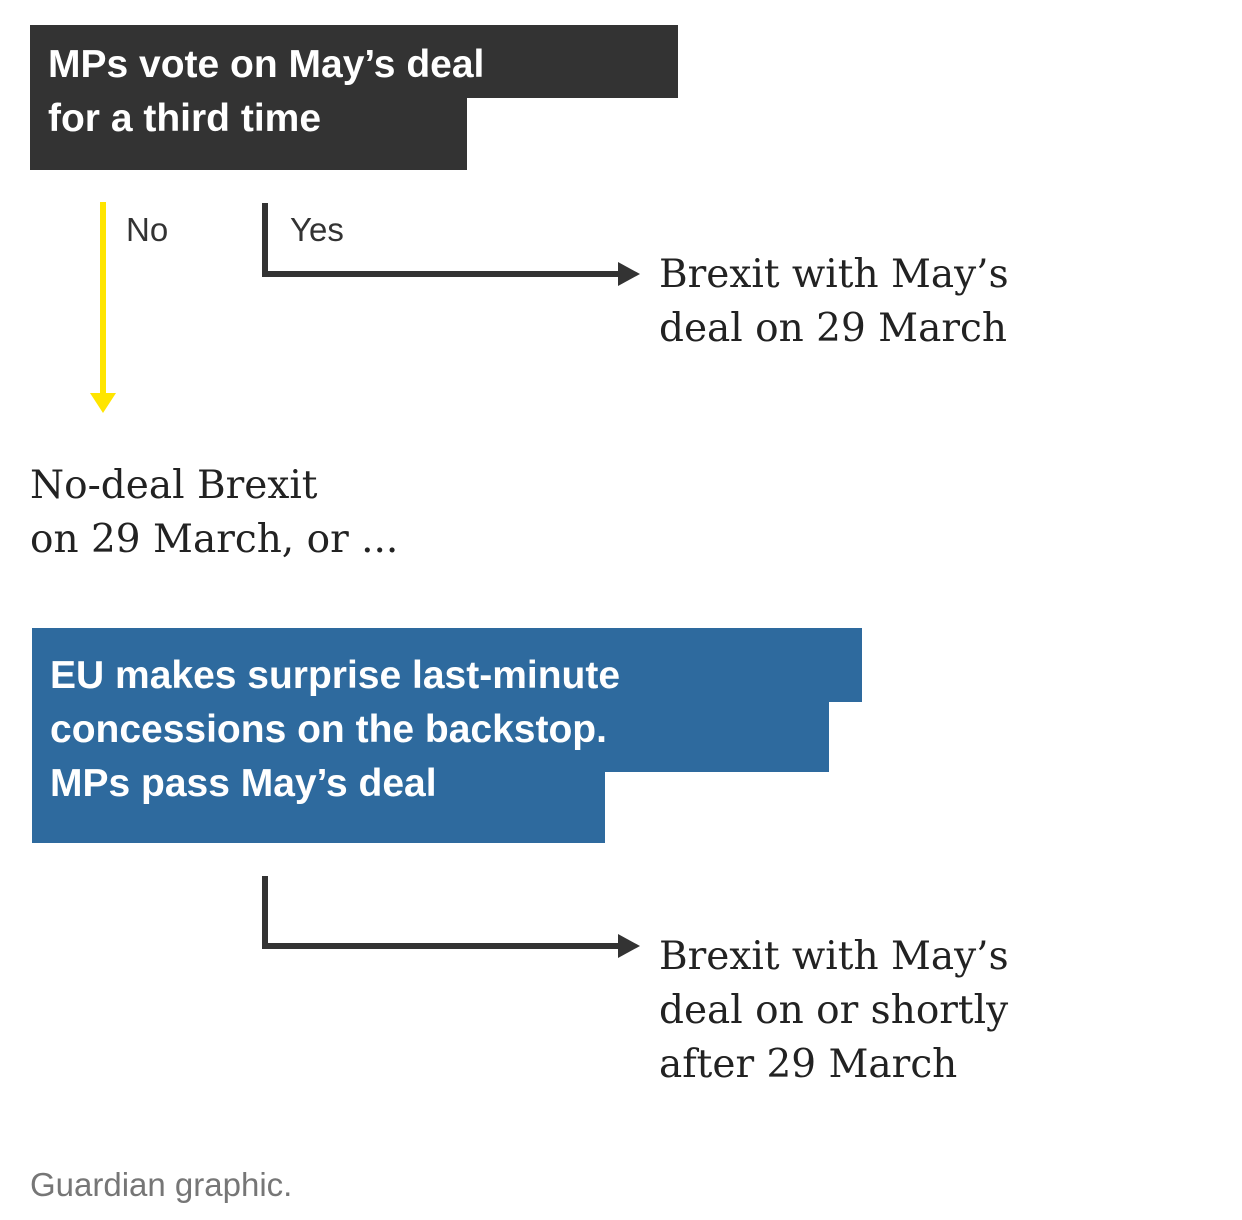 The image size is (1242, 1220). What do you see at coordinates (103, 403) in the screenshot?
I see `no-branch-arrowhead` at bounding box center [103, 403].